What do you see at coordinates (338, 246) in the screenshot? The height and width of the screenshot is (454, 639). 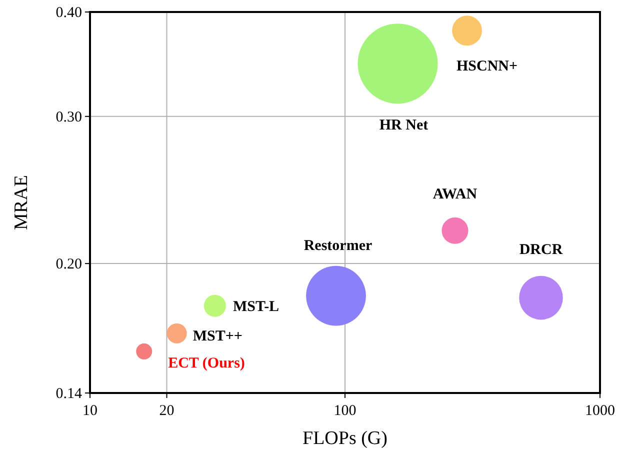 I see `series-label: Restormer` at bounding box center [338, 246].